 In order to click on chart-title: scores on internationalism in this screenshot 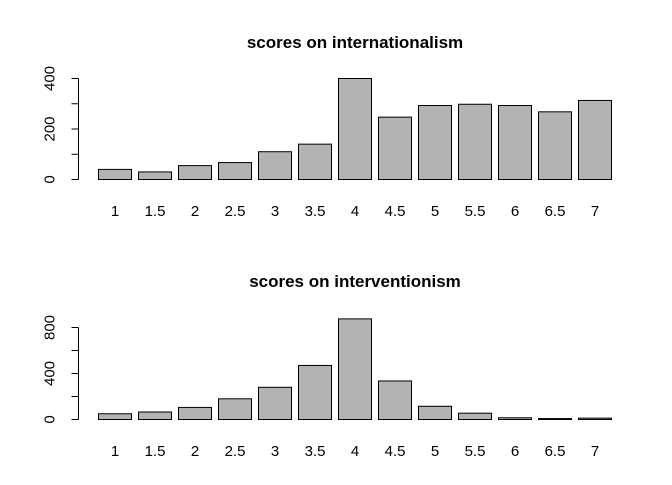, I will do `click(355, 42)`.